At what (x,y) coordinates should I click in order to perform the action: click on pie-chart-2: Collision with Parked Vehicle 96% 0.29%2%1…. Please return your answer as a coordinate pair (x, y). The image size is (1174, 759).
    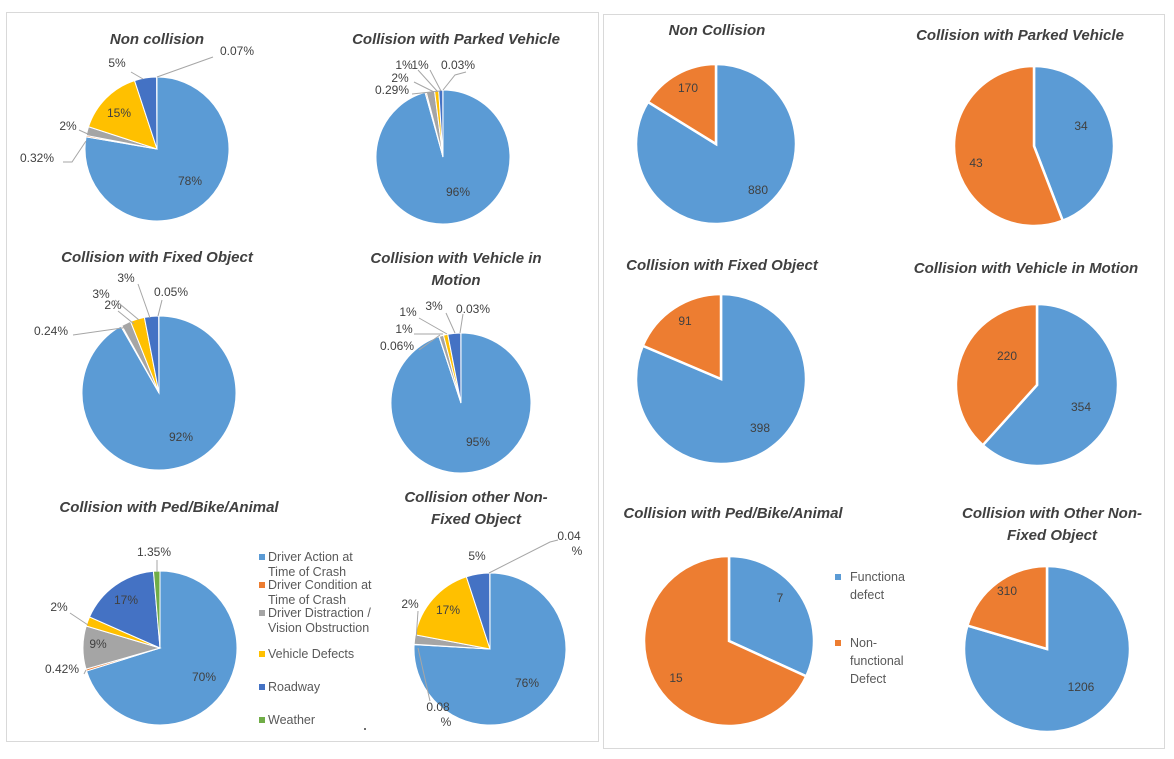
    Looking at the image, I should click on (456, 128).